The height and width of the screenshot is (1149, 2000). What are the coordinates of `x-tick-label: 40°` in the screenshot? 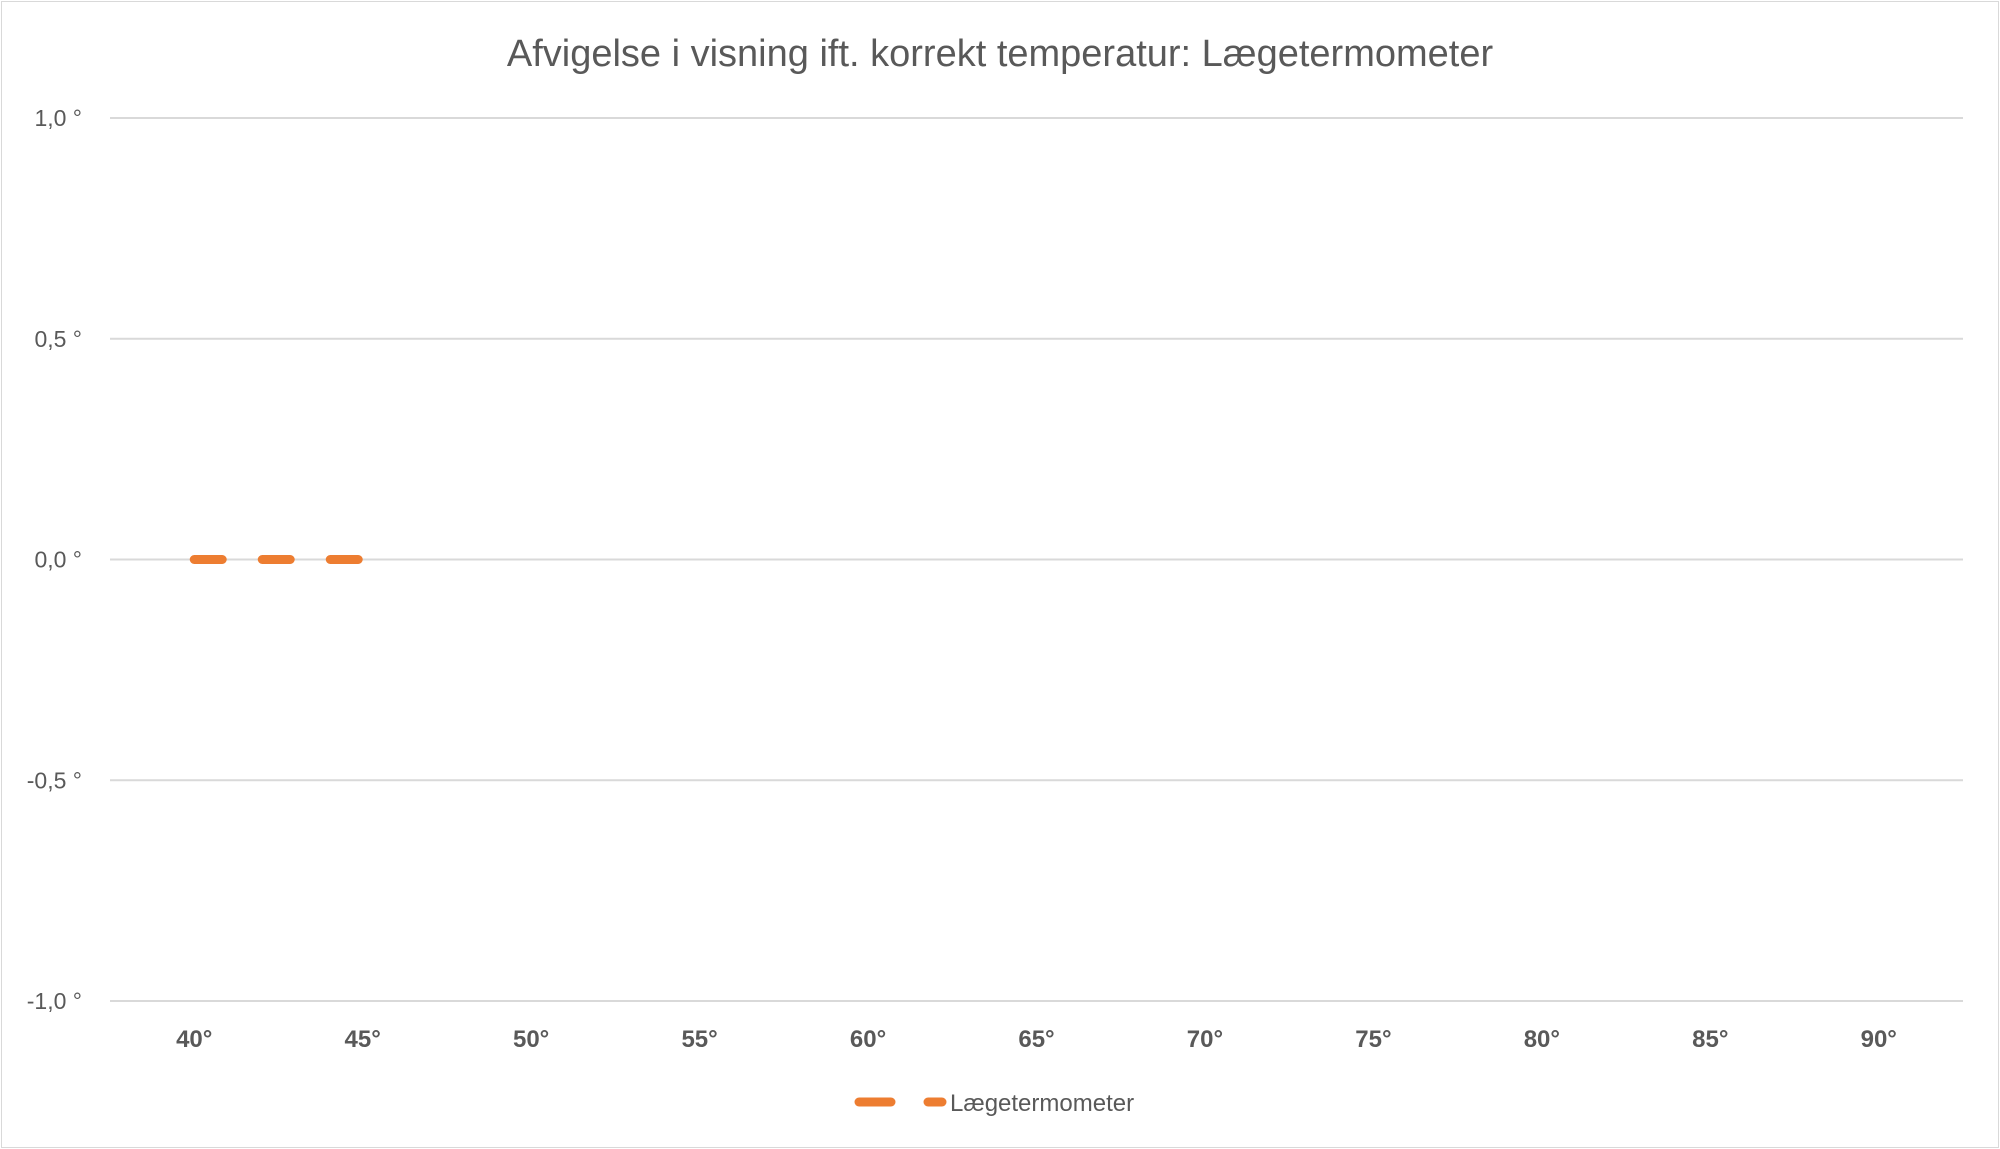 It's located at (194, 1039).